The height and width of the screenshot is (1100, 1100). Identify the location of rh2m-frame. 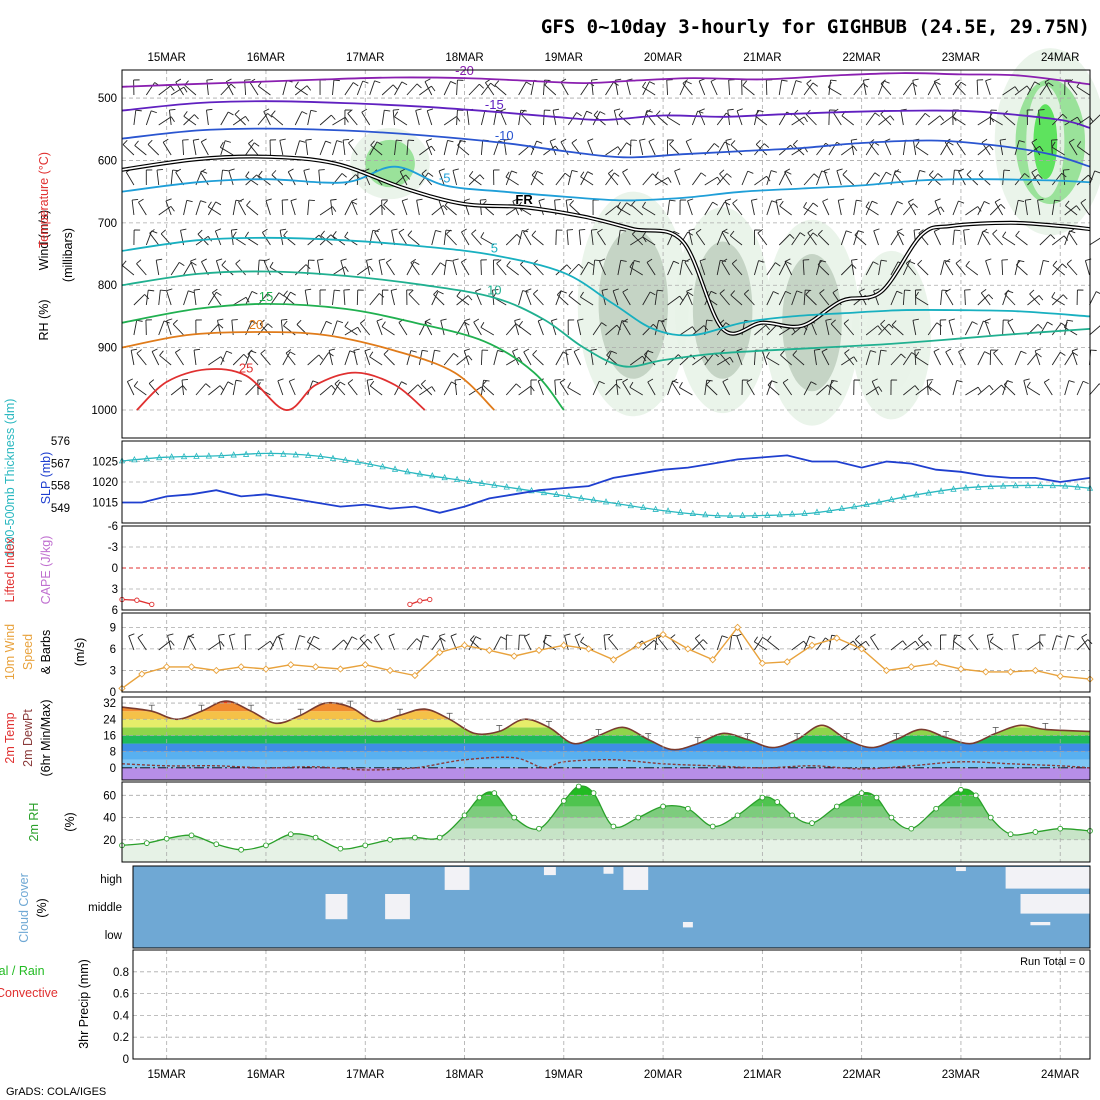
(606, 822).